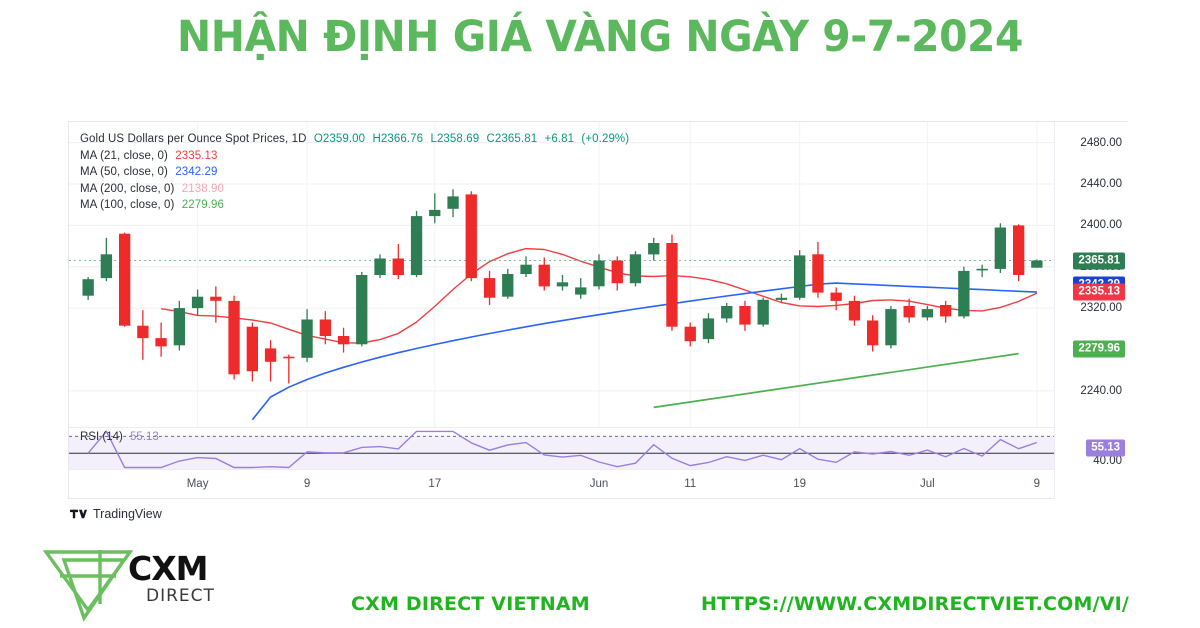 This screenshot has width=1200, height=628. Describe the element at coordinates (127, 514) in the screenshot. I see `tradingview-label: TradingView` at that location.